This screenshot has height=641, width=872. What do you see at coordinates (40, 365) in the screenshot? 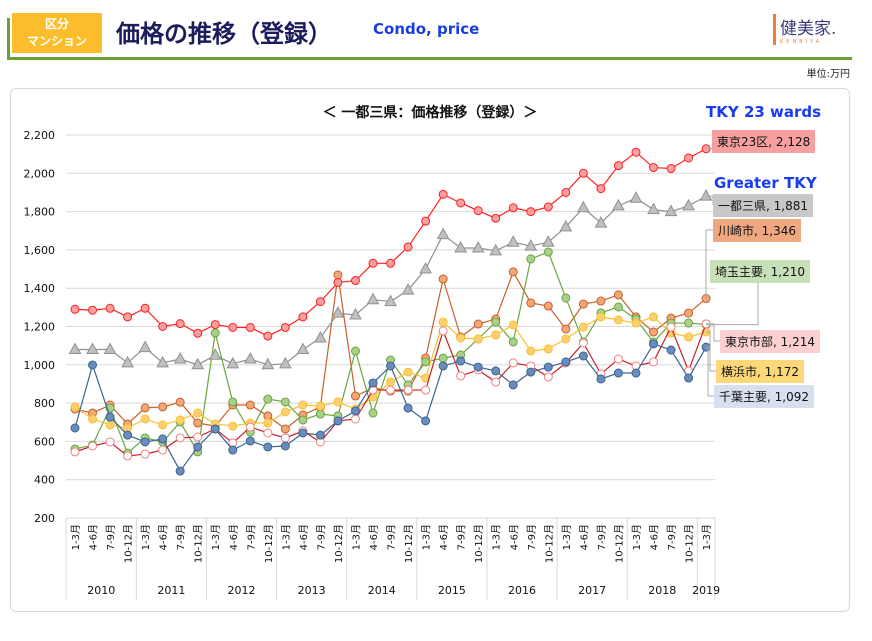
I see `y-tick-label: 1,000` at bounding box center [40, 365].